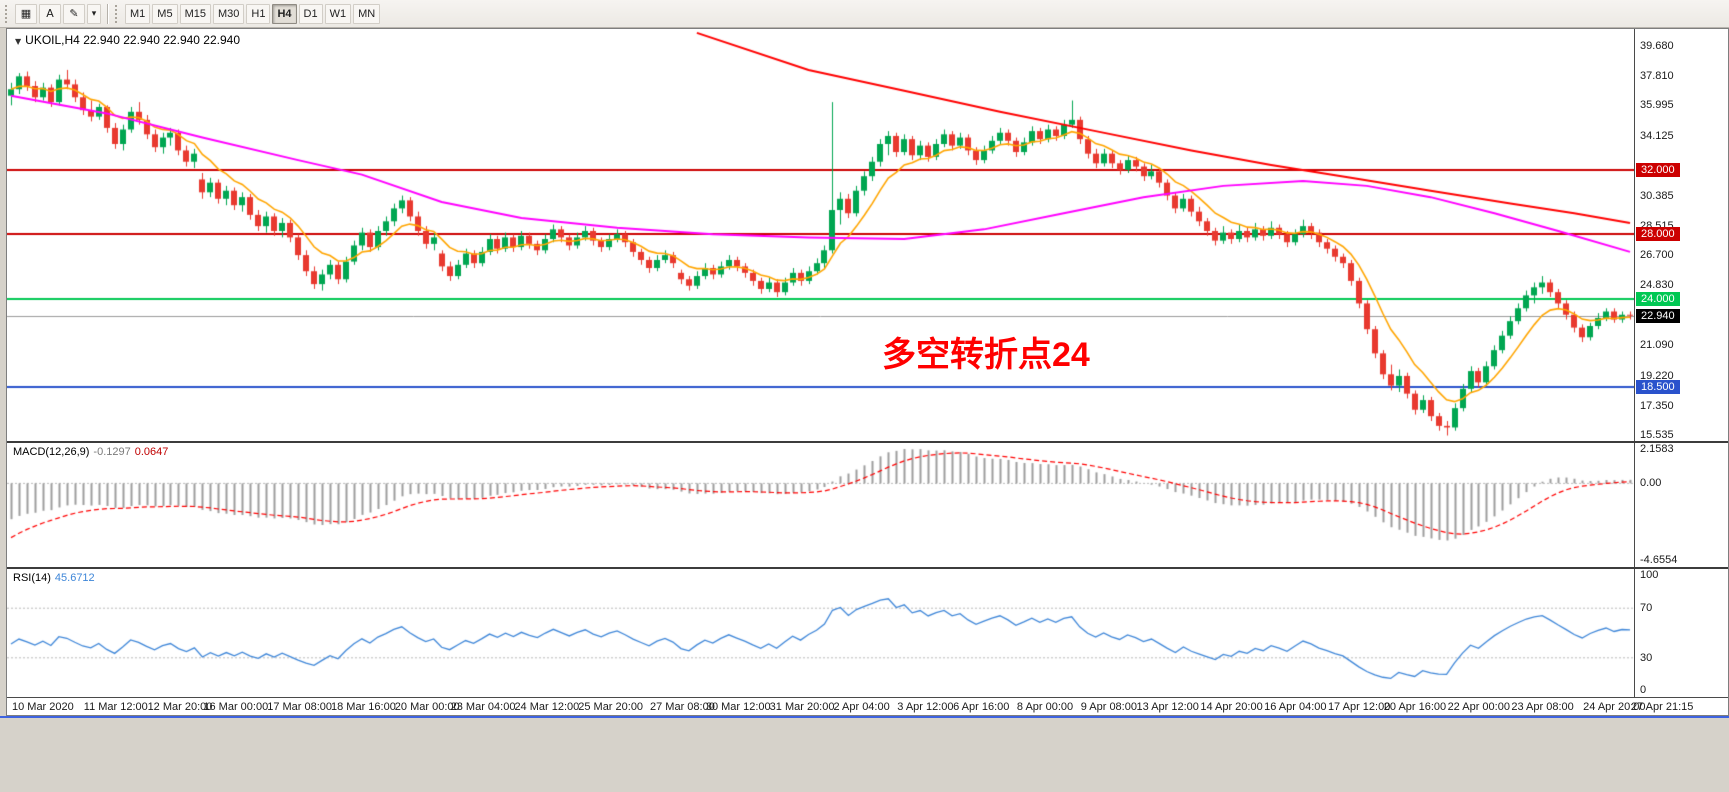 This screenshot has height=792, width=1729. Describe the element at coordinates (94, 13) in the screenshot. I see `chevron-down-icon: ▾` at that location.